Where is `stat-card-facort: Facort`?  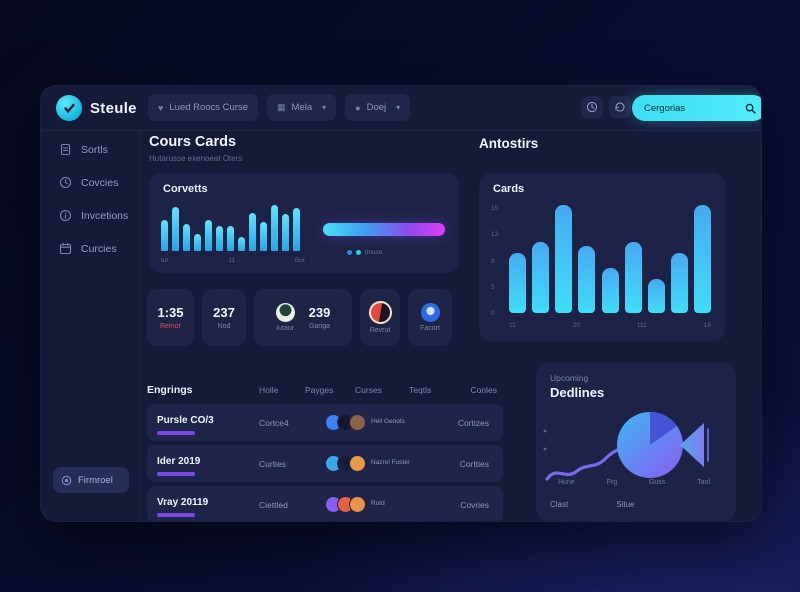
stat-card-facort: Facort is located at coordinates (430, 317).